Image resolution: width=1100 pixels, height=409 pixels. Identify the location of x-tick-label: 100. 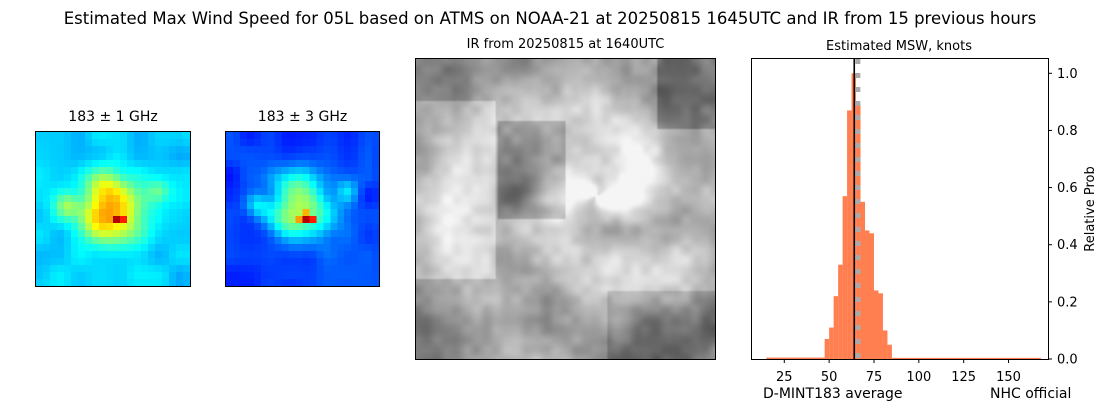
(918, 377).